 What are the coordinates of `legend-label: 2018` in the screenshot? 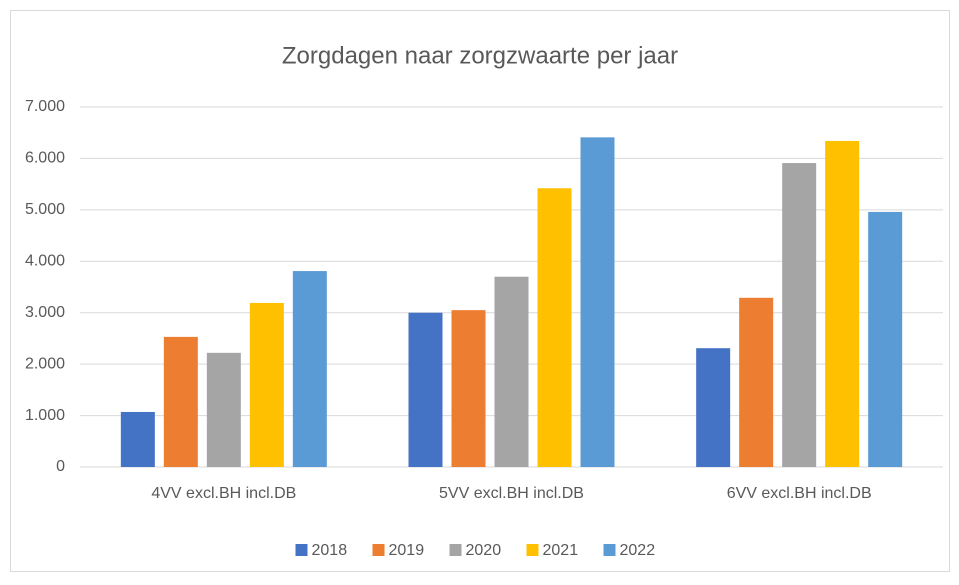 It's located at (330, 550).